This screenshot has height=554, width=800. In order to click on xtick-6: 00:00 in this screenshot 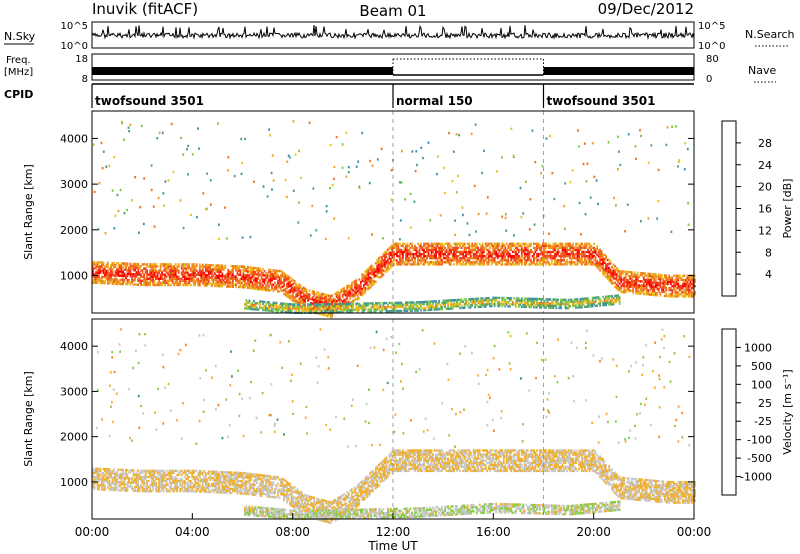, I will do `click(694, 532)`.